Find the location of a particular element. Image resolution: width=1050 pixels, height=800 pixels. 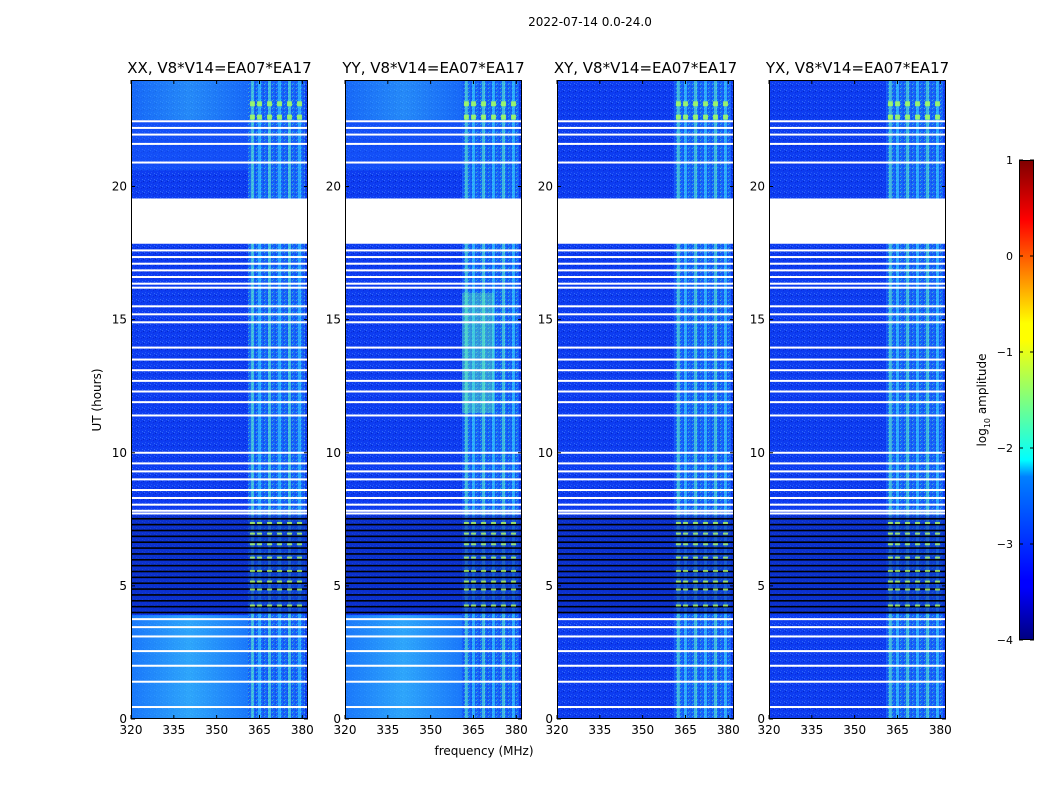

x-axis-label: frequency (MHz) is located at coordinates (483, 751).